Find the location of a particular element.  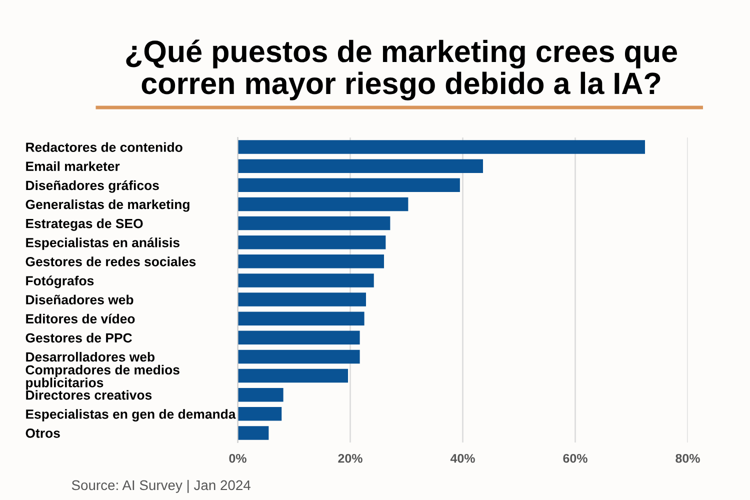

source-note: Source: AI Survey | Jan 2024 is located at coordinates (161, 486).